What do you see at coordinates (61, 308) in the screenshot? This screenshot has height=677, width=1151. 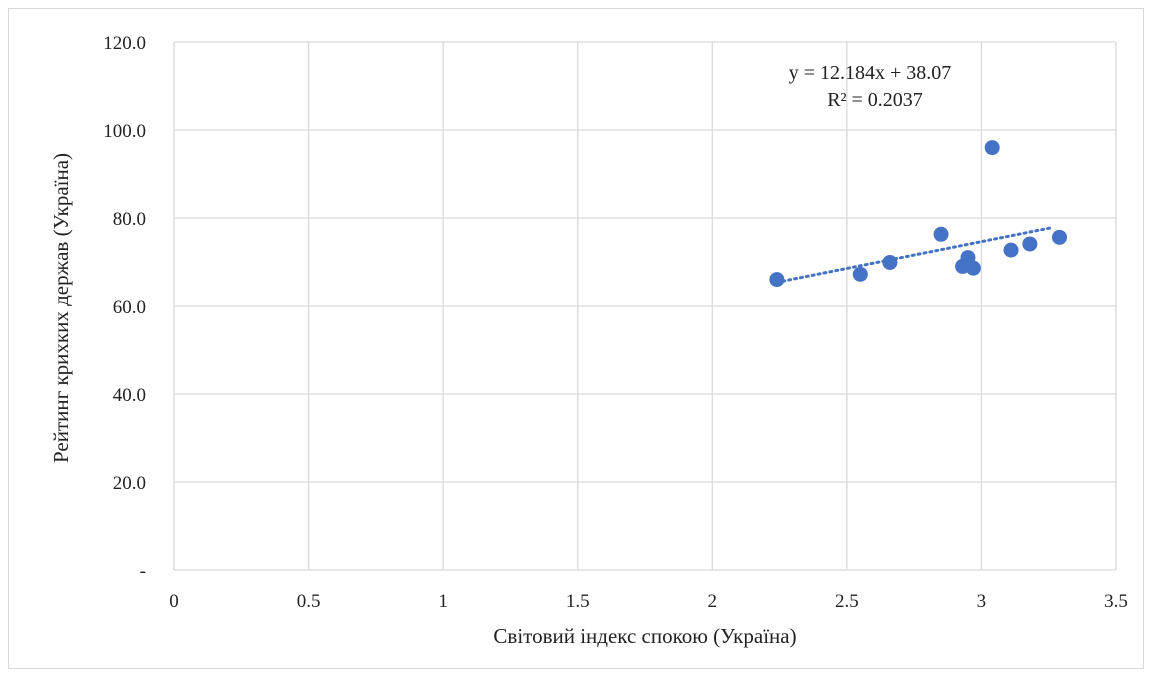 I see `y-axis-title: Рейтинг крихких держав (Україна)` at bounding box center [61, 308].